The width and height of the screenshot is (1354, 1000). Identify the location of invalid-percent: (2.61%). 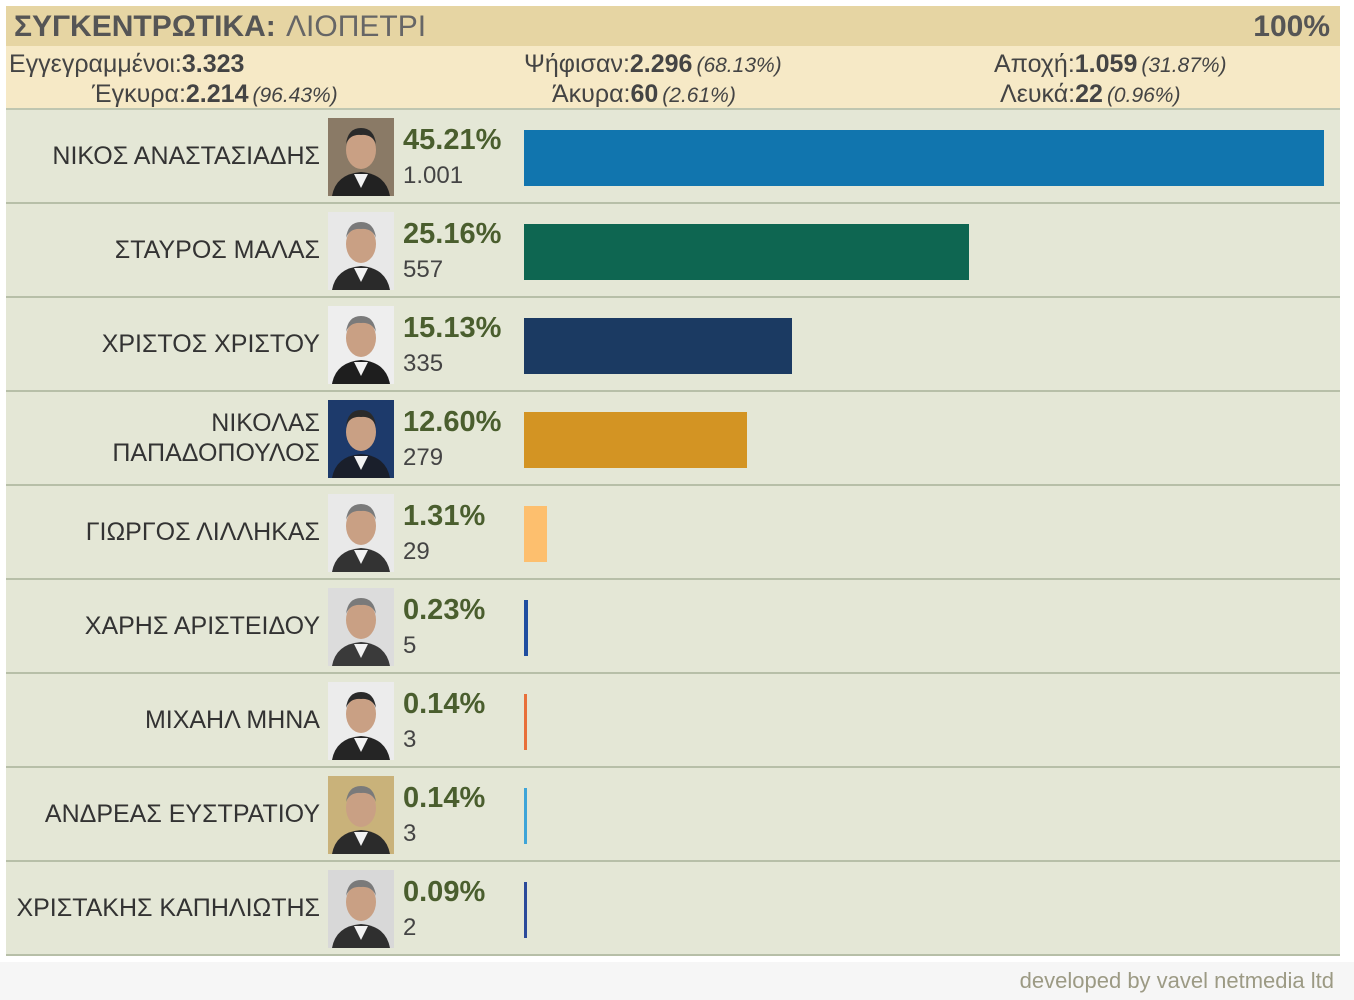
(699, 95).